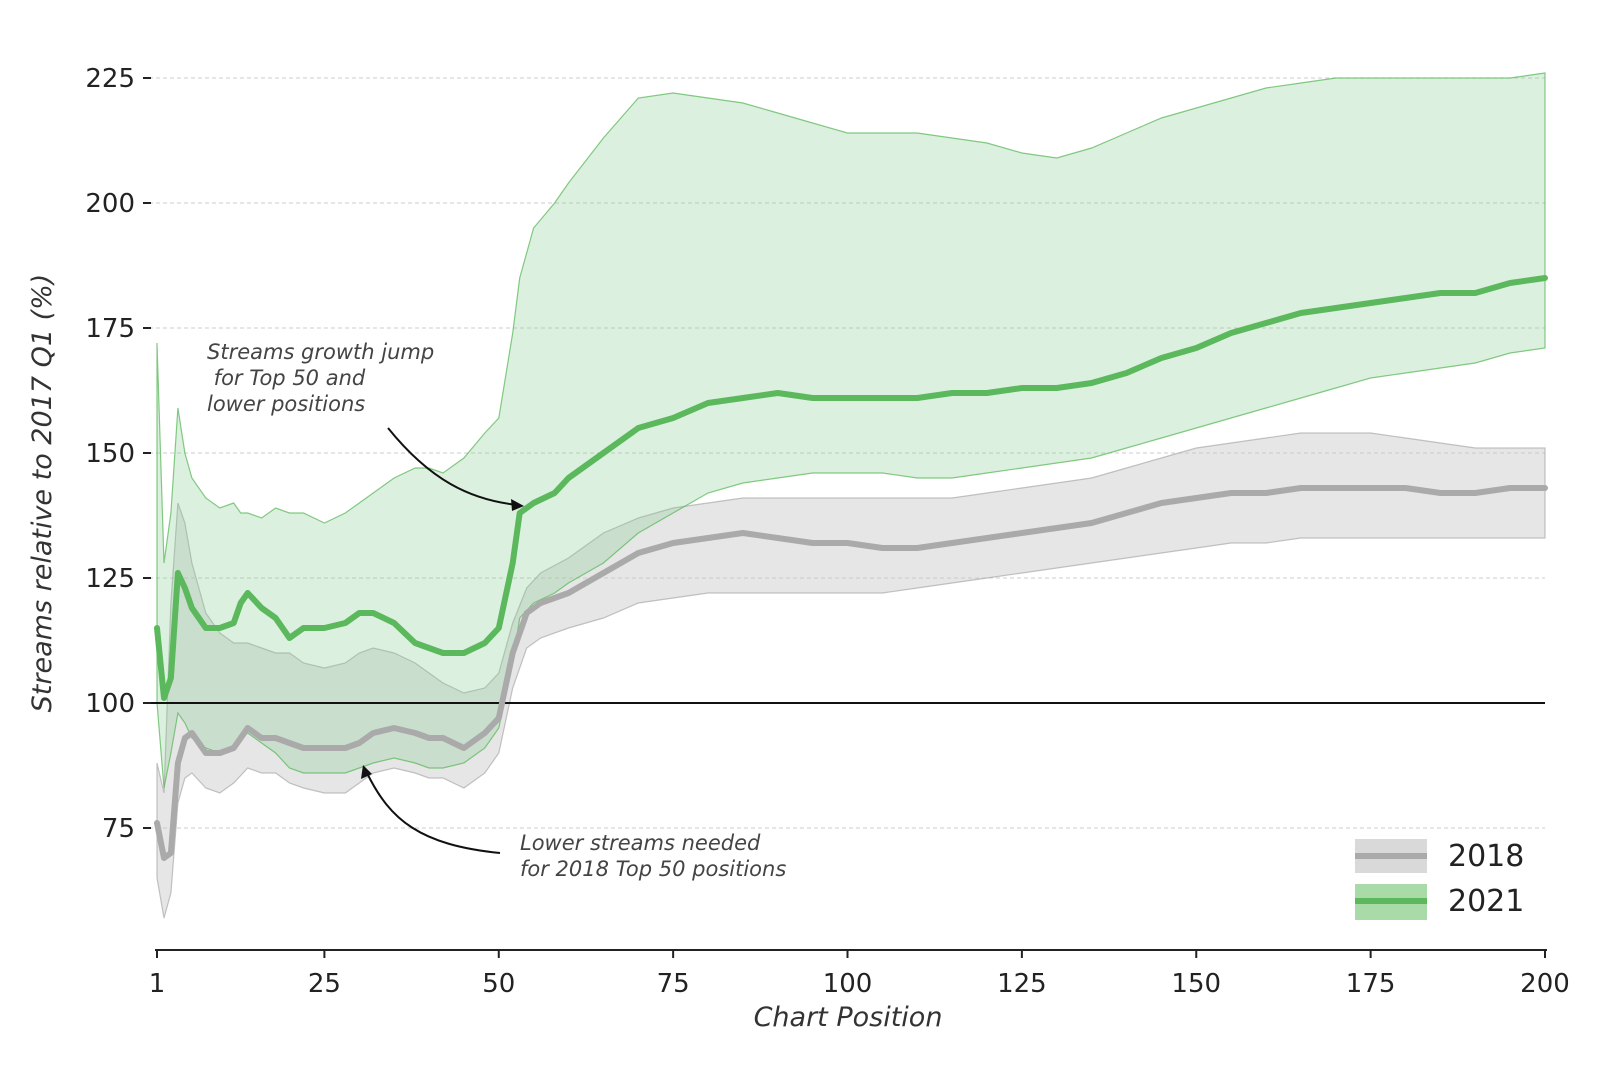 Image resolution: width=1600 pixels, height=1066 pixels. Describe the element at coordinates (653, 869) in the screenshot. I see `annotation-lower-line-2: for 2018 Top 50 positions` at that location.